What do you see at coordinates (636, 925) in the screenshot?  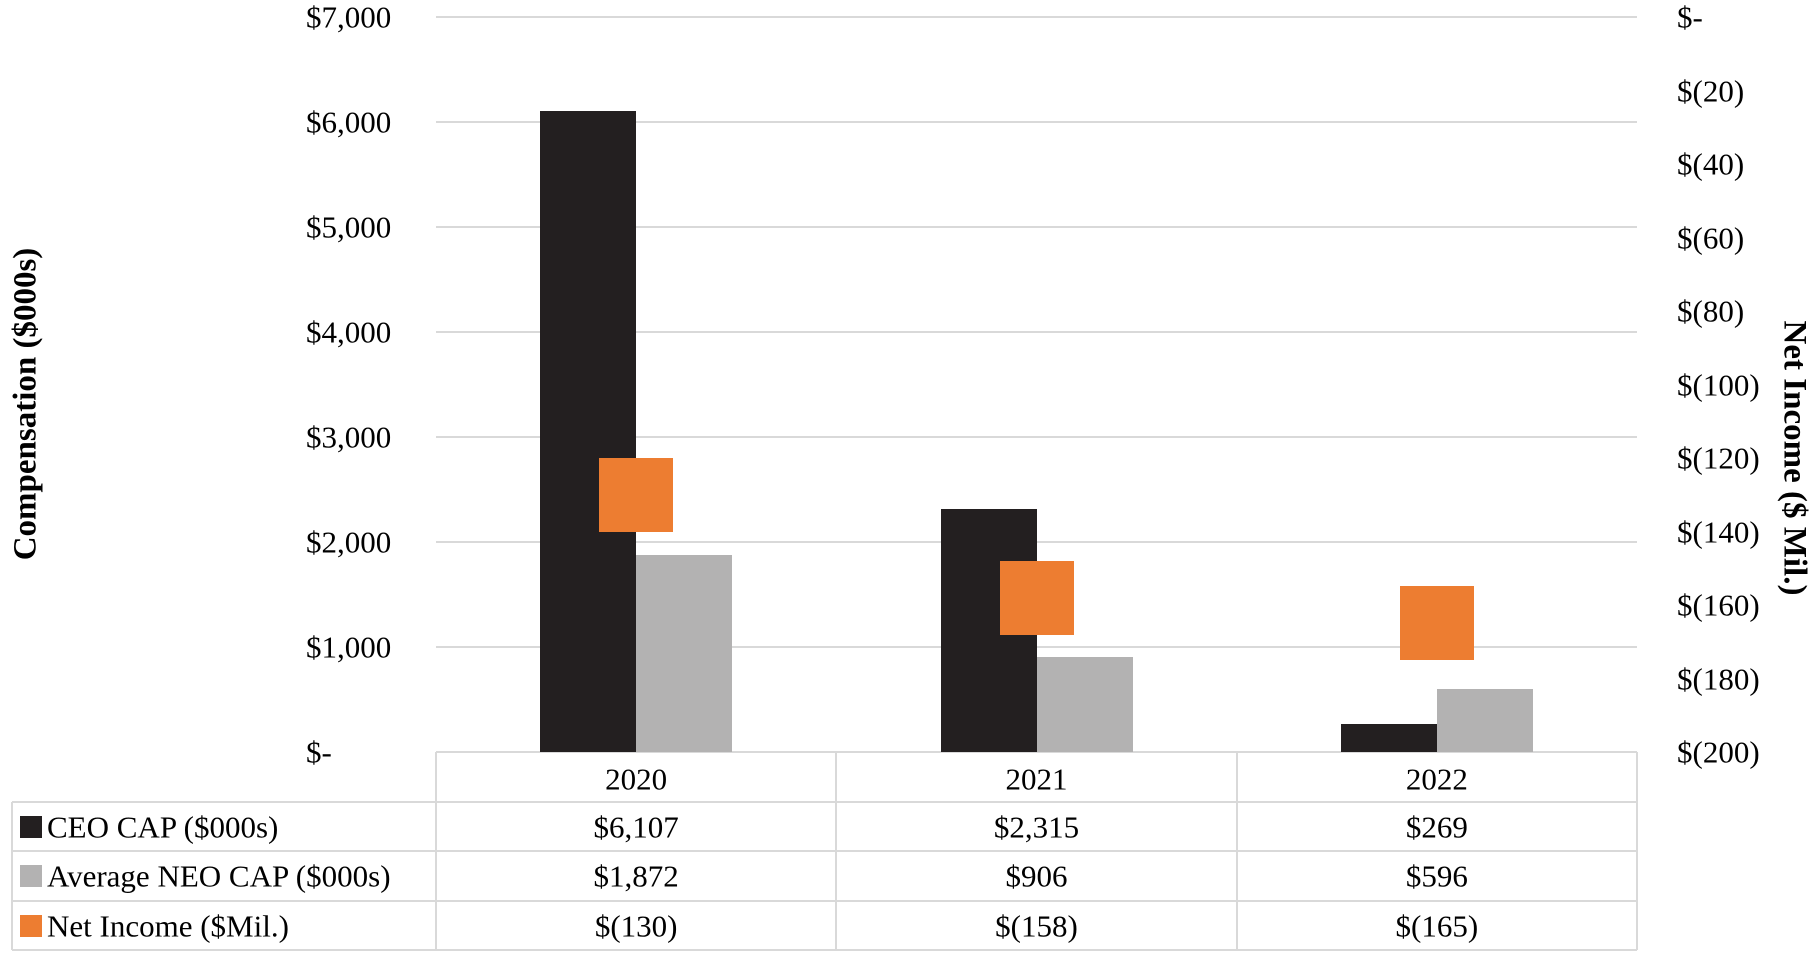 I see `value-cell: $(130)` at bounding box center [636, 925].